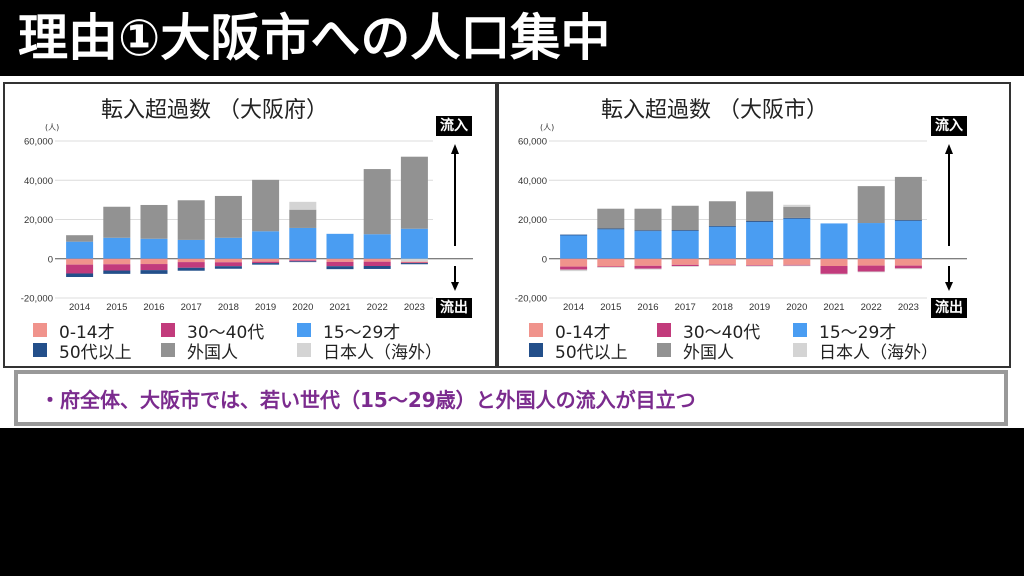 The height and width of the screenshot is (576, 1024). What do you see at coordinates (722, 226) in the screenshot?
I see `bar-segment-age50plus-2018` at bounding box center [722, 226].